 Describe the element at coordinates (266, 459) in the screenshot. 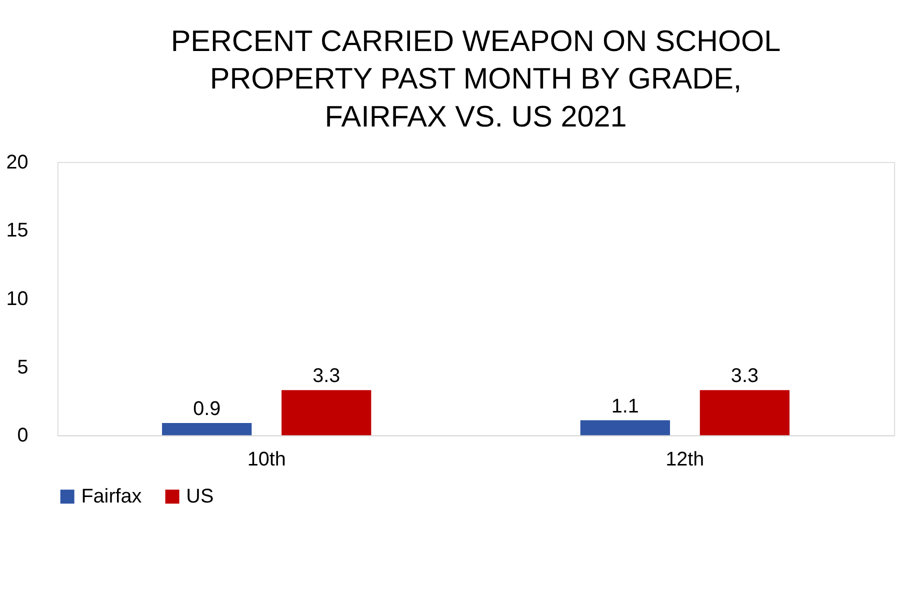

I see `x-tick-label: 10th` at that location.